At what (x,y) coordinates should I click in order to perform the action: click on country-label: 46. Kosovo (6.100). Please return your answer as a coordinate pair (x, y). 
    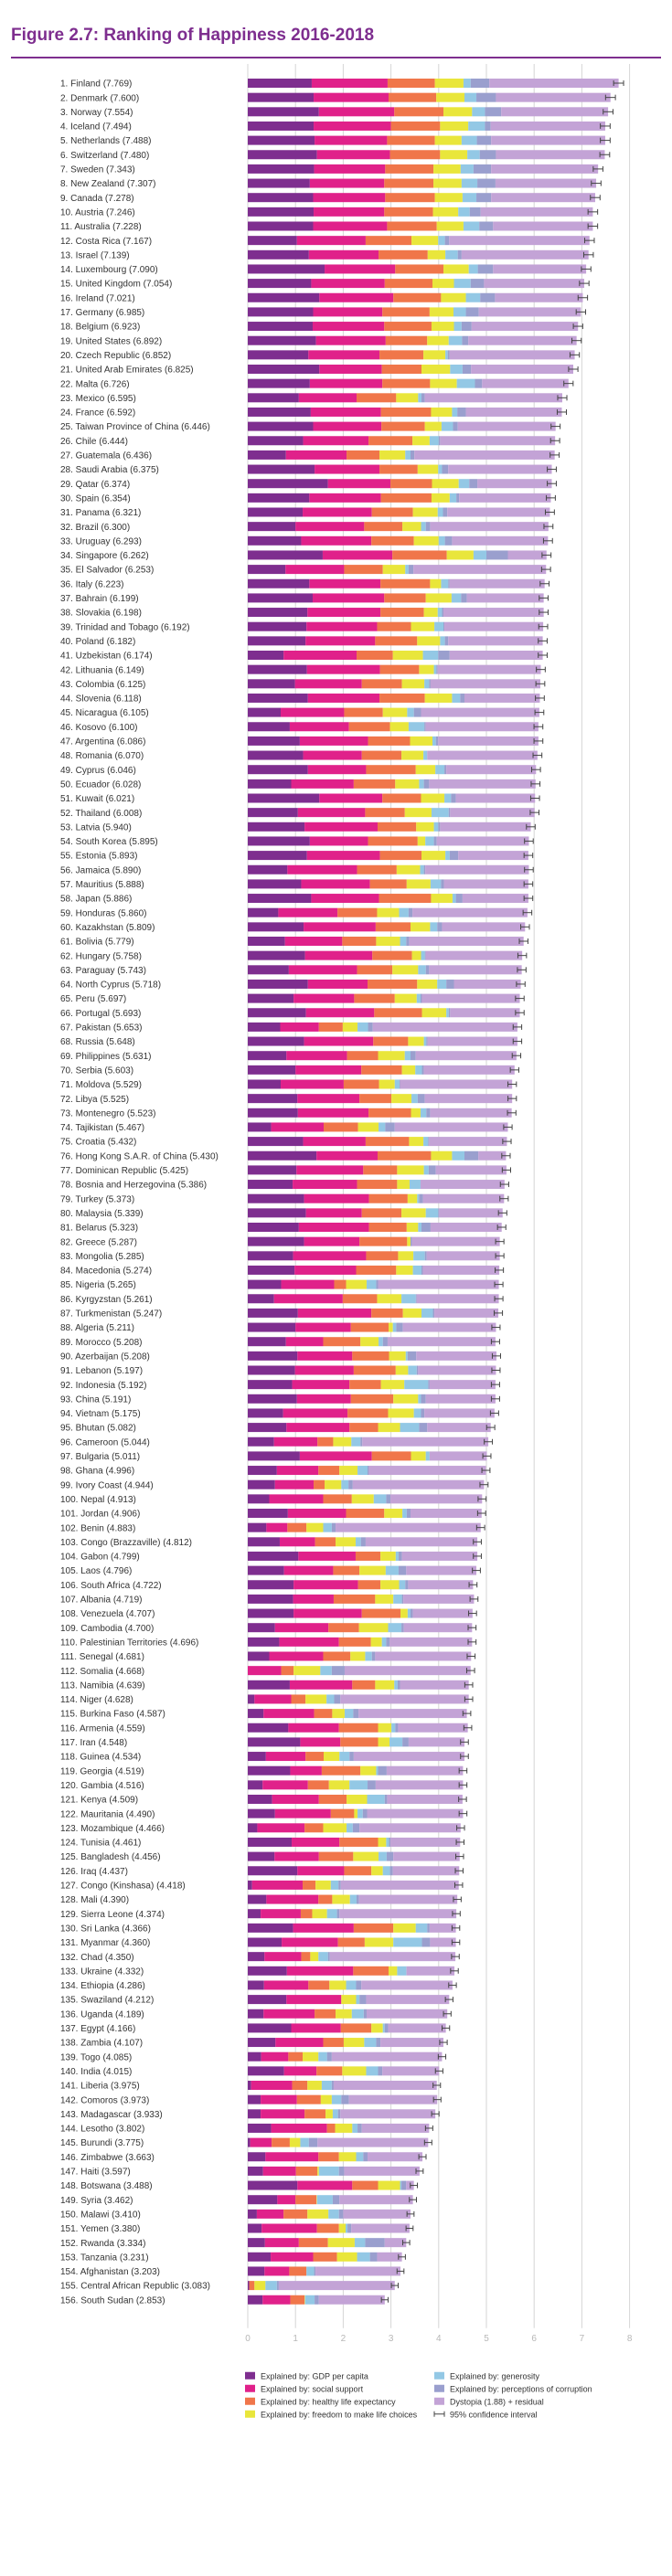
    Looking at the image, I should click on (99, 728).